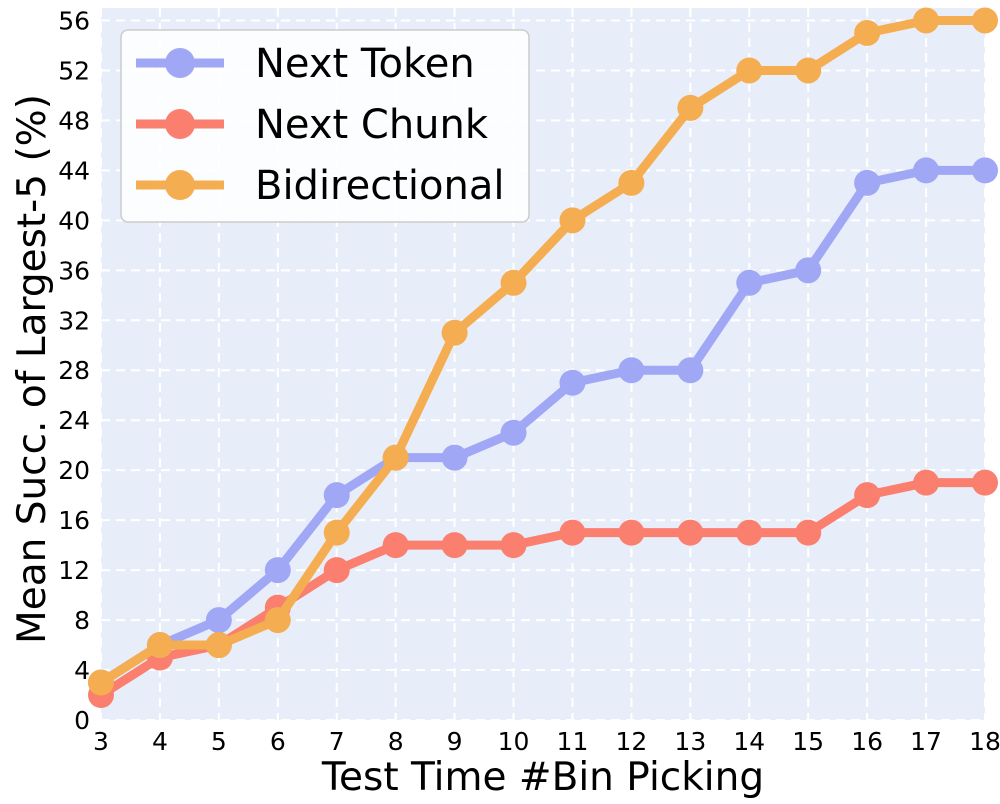 The width and height of the screenshot is (1000, 804). Describe the element at coordinates (74, 470) in the screenshot. I see `y-tick-label: 20` at that location.